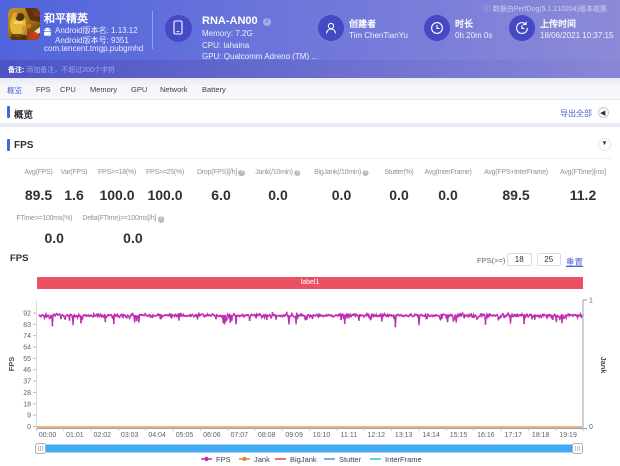 Image resolution: width=620 pixels, height=466 pixels. I want to click on svg-text: 64, so click(27, 348).